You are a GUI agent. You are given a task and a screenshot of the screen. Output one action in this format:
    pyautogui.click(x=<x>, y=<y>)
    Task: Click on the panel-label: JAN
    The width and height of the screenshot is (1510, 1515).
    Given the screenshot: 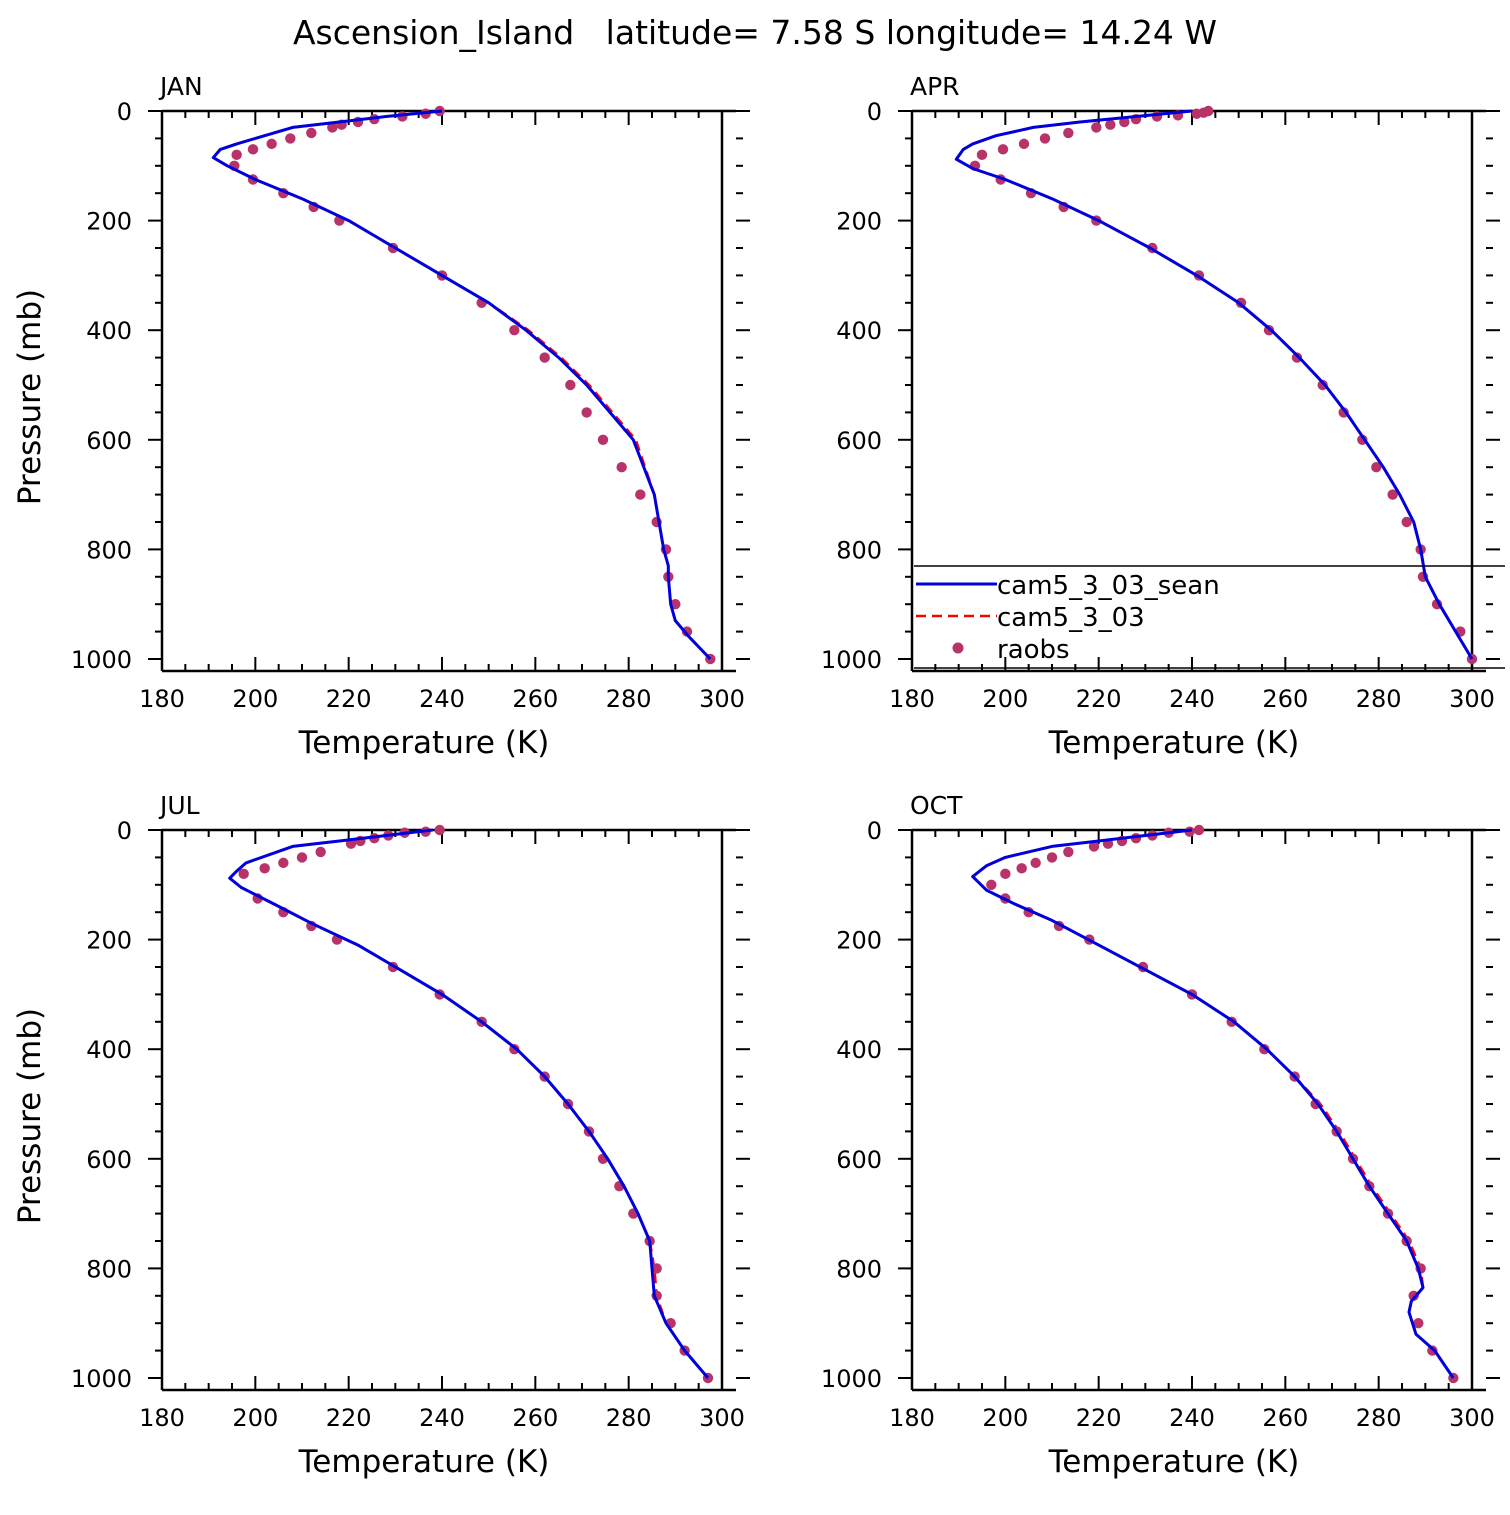 What is the action you would take?
    pyautogui.click(x=180, y=86)
    